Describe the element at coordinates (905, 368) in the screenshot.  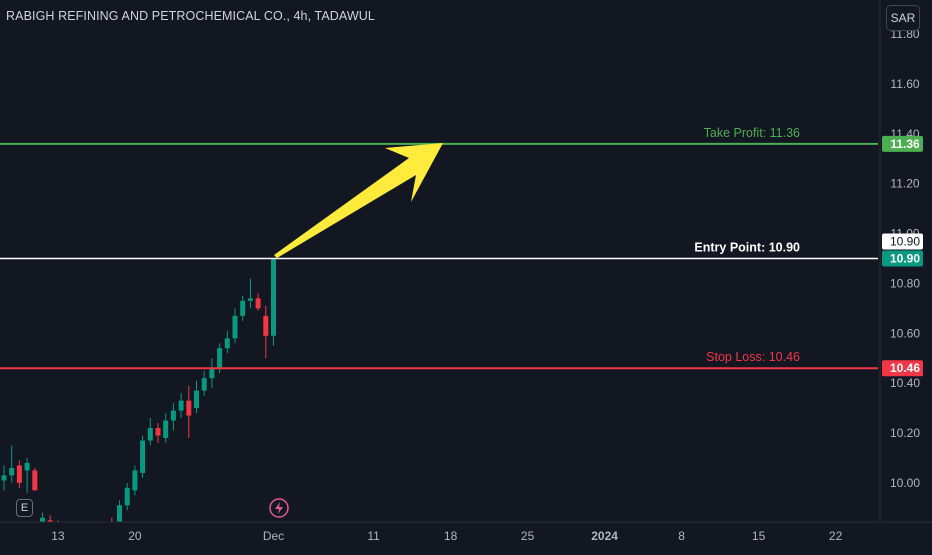
I see `stop_loss-badge-label: 10.46` at that location.